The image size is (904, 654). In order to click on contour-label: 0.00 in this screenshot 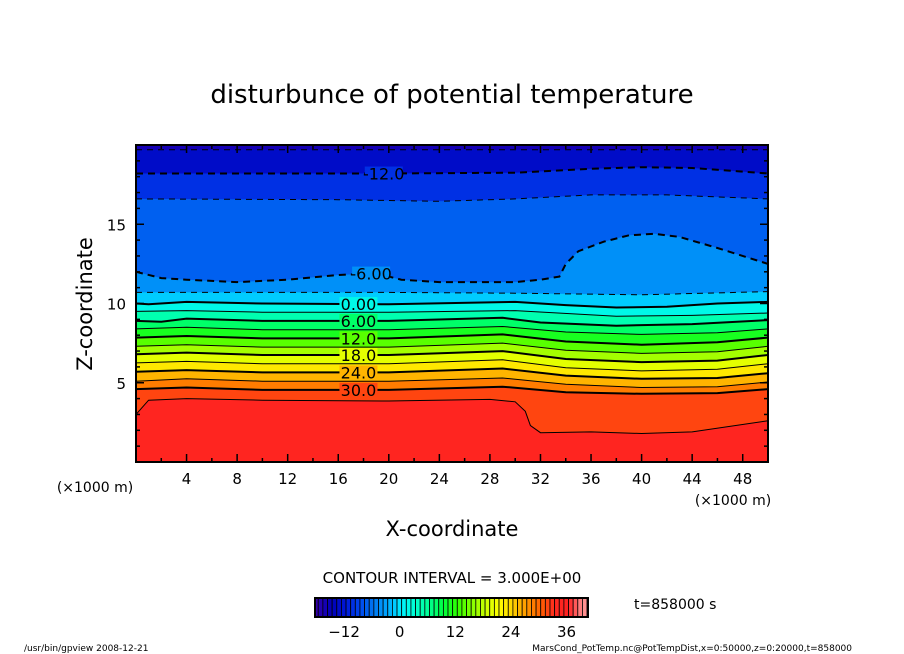, I will do `click(359, 304)`.